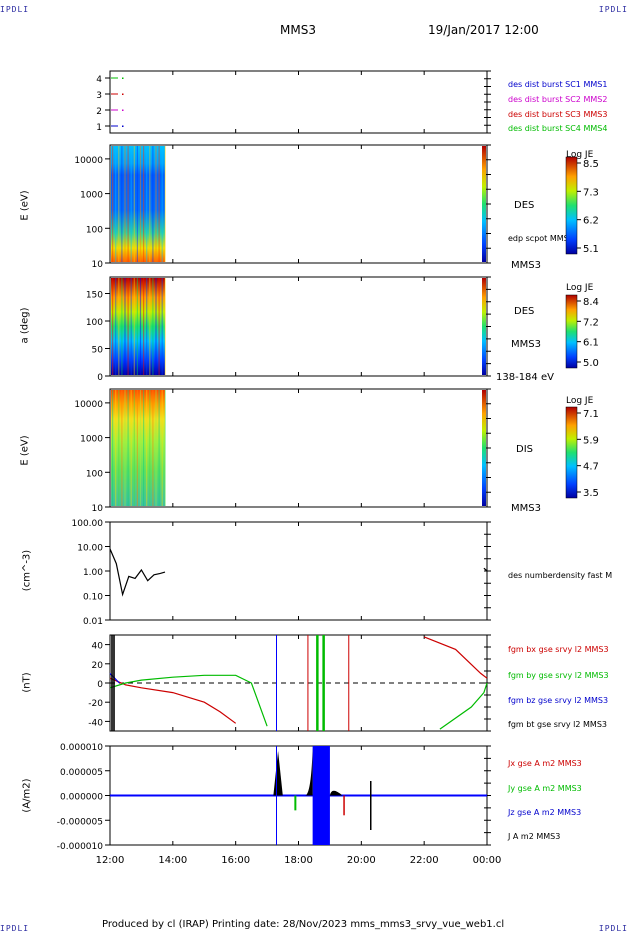  I want to click on density-ytick-label: 100.00, so click(88, 524).